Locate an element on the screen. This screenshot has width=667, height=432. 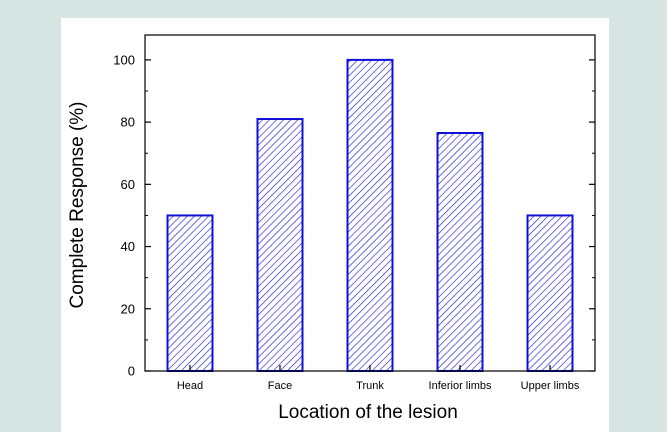
x-tick-label: Inferior limbs is located at coordinates (460, 386).